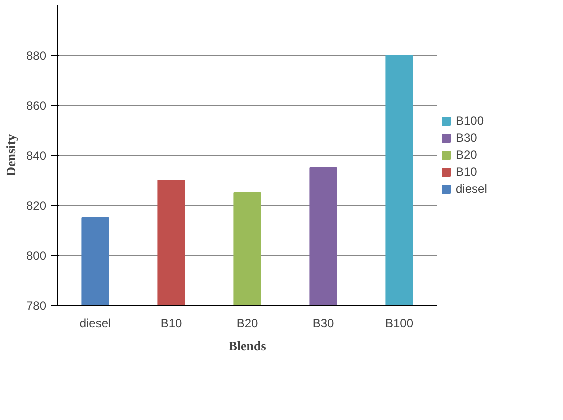 The image size is (563, 420). Describe the element at coordinates (467, 155) in the screenshot. I see `legend-label: B20` at that location.